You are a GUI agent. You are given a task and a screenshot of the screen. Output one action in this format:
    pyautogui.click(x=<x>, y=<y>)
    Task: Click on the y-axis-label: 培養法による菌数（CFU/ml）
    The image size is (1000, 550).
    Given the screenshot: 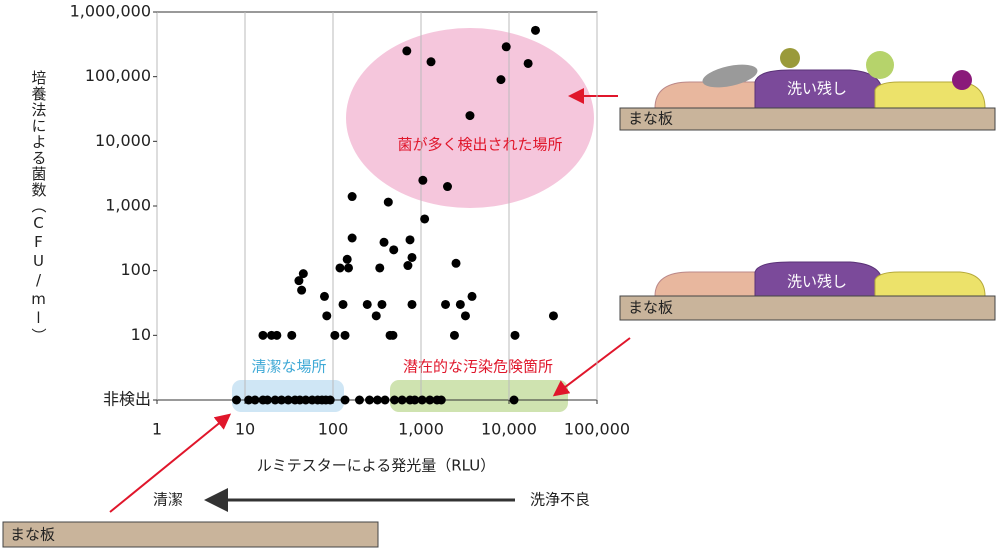 What is the action you would take?
    pyautogui.click(x=39, y=207)
    